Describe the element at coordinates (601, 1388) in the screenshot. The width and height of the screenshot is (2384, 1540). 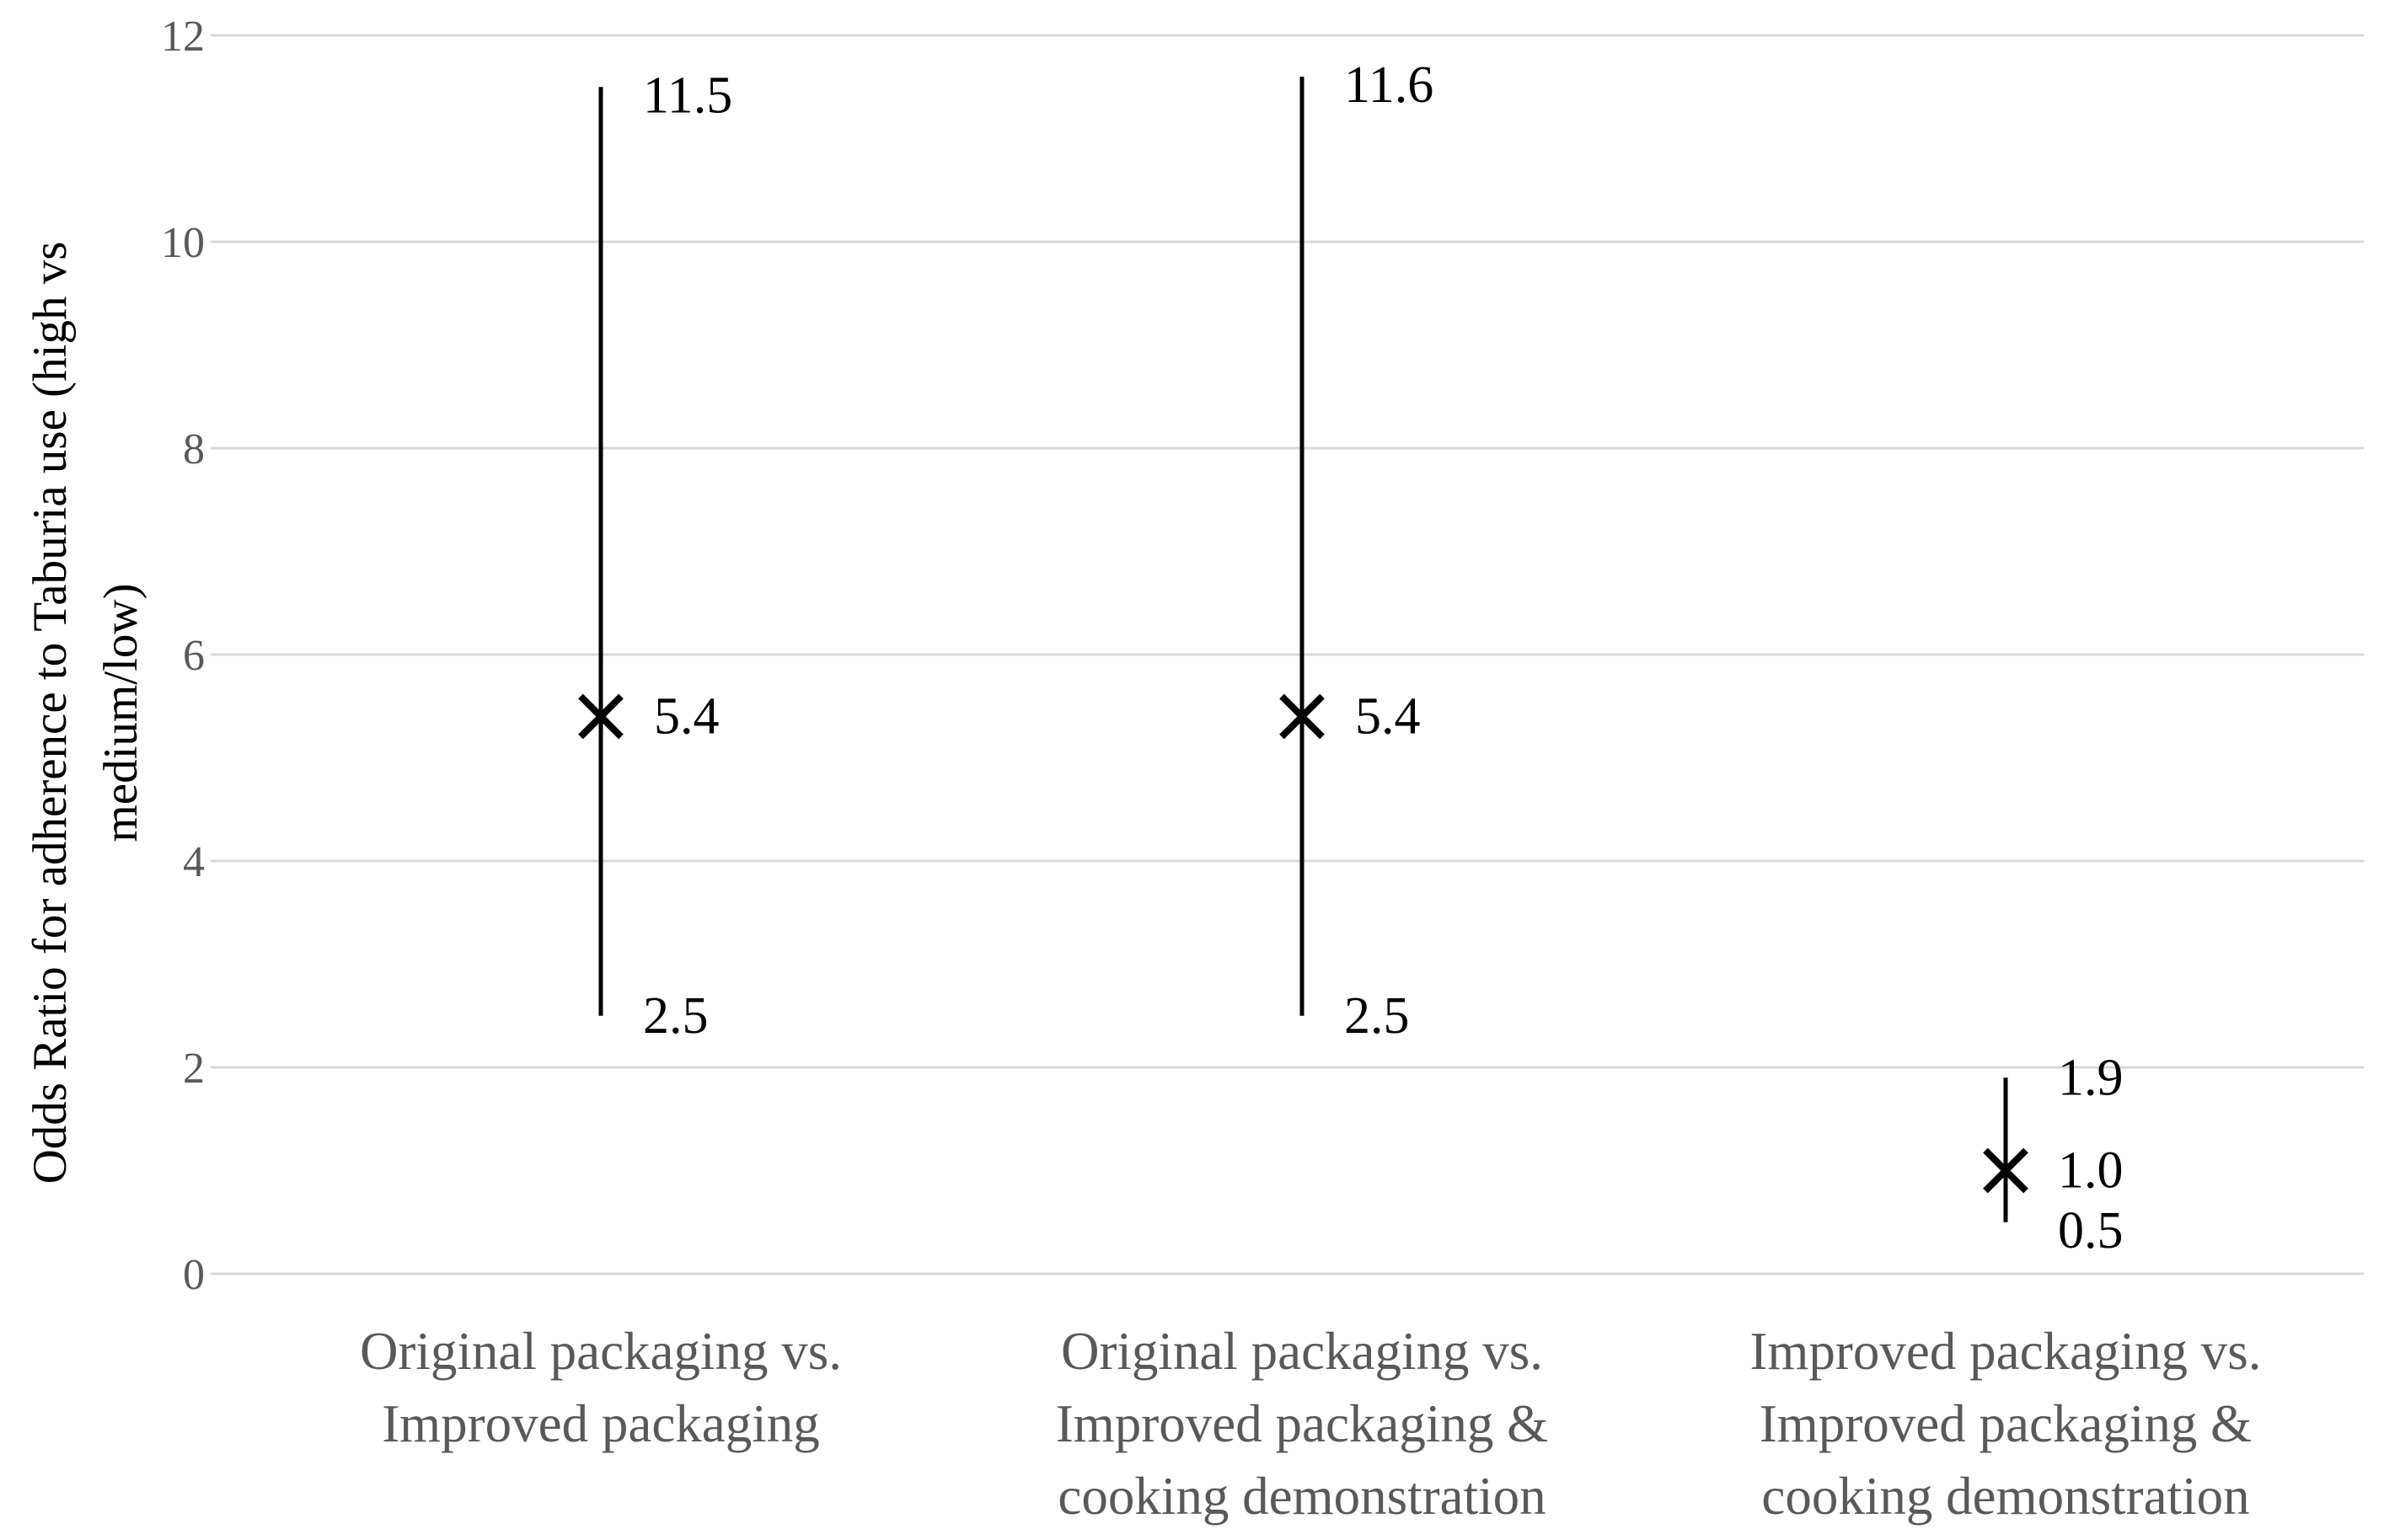
I see `category-label-1: Original packaging vs. Improved packaging` at that location.